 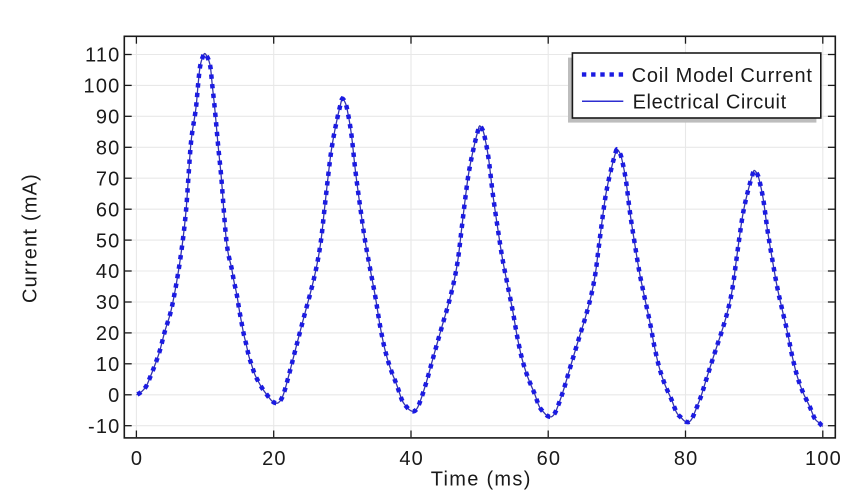 I want to click on svg-text: 50, so click(x=108, y=241).